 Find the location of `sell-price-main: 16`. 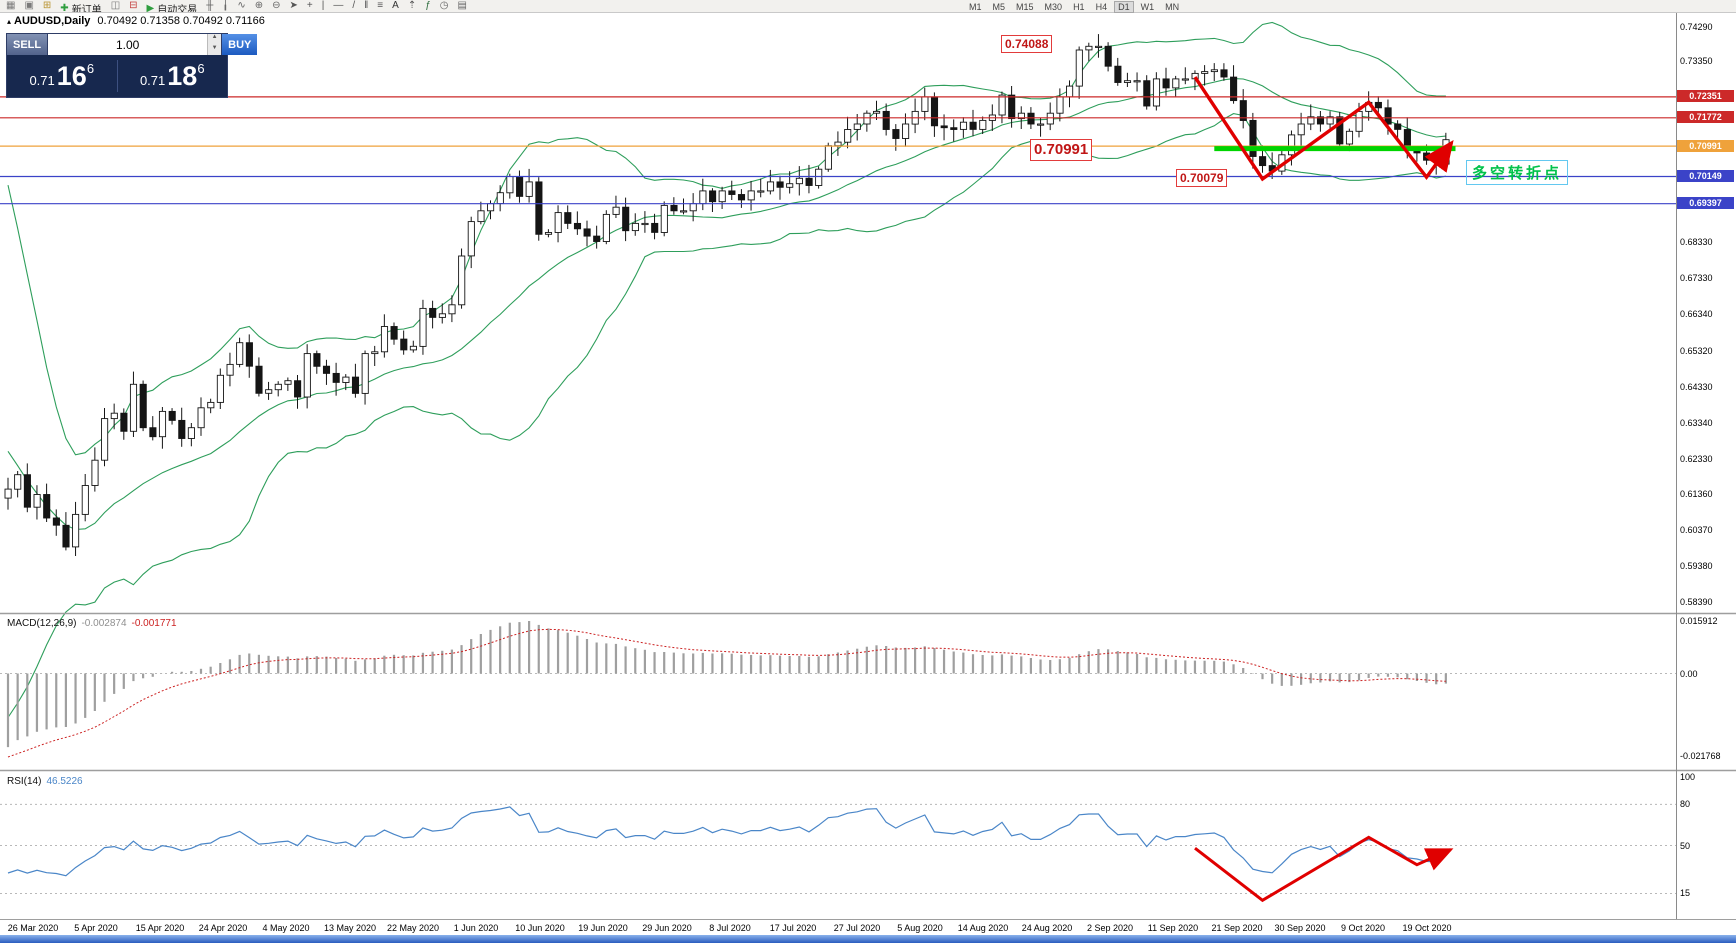

sell-price-main: 16 is located at coordinates (71, 75).